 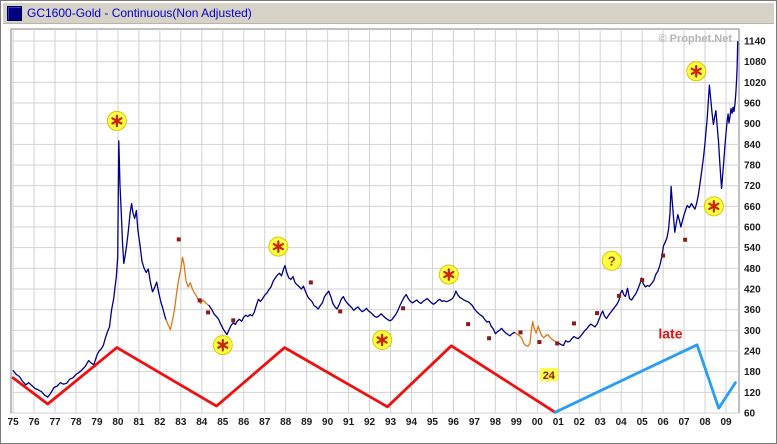 I want to click on x-axis-label: 77, so click(x=55, y=422).